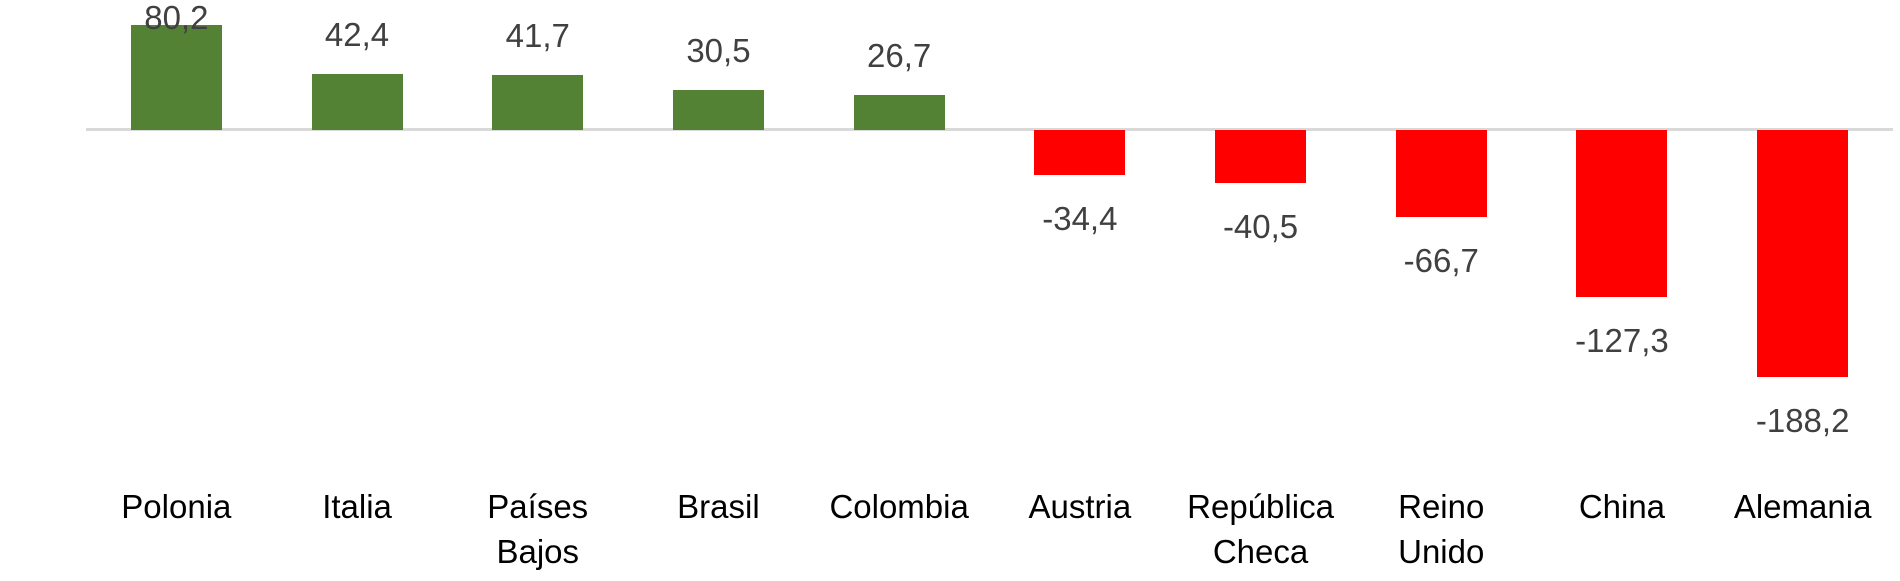 Image resolution: width=1900 pixels, height=581 pixels. Describe the element at coordinates (1080, 219) in the screenshot. I see `bar-value-label: -34,4` at that location.